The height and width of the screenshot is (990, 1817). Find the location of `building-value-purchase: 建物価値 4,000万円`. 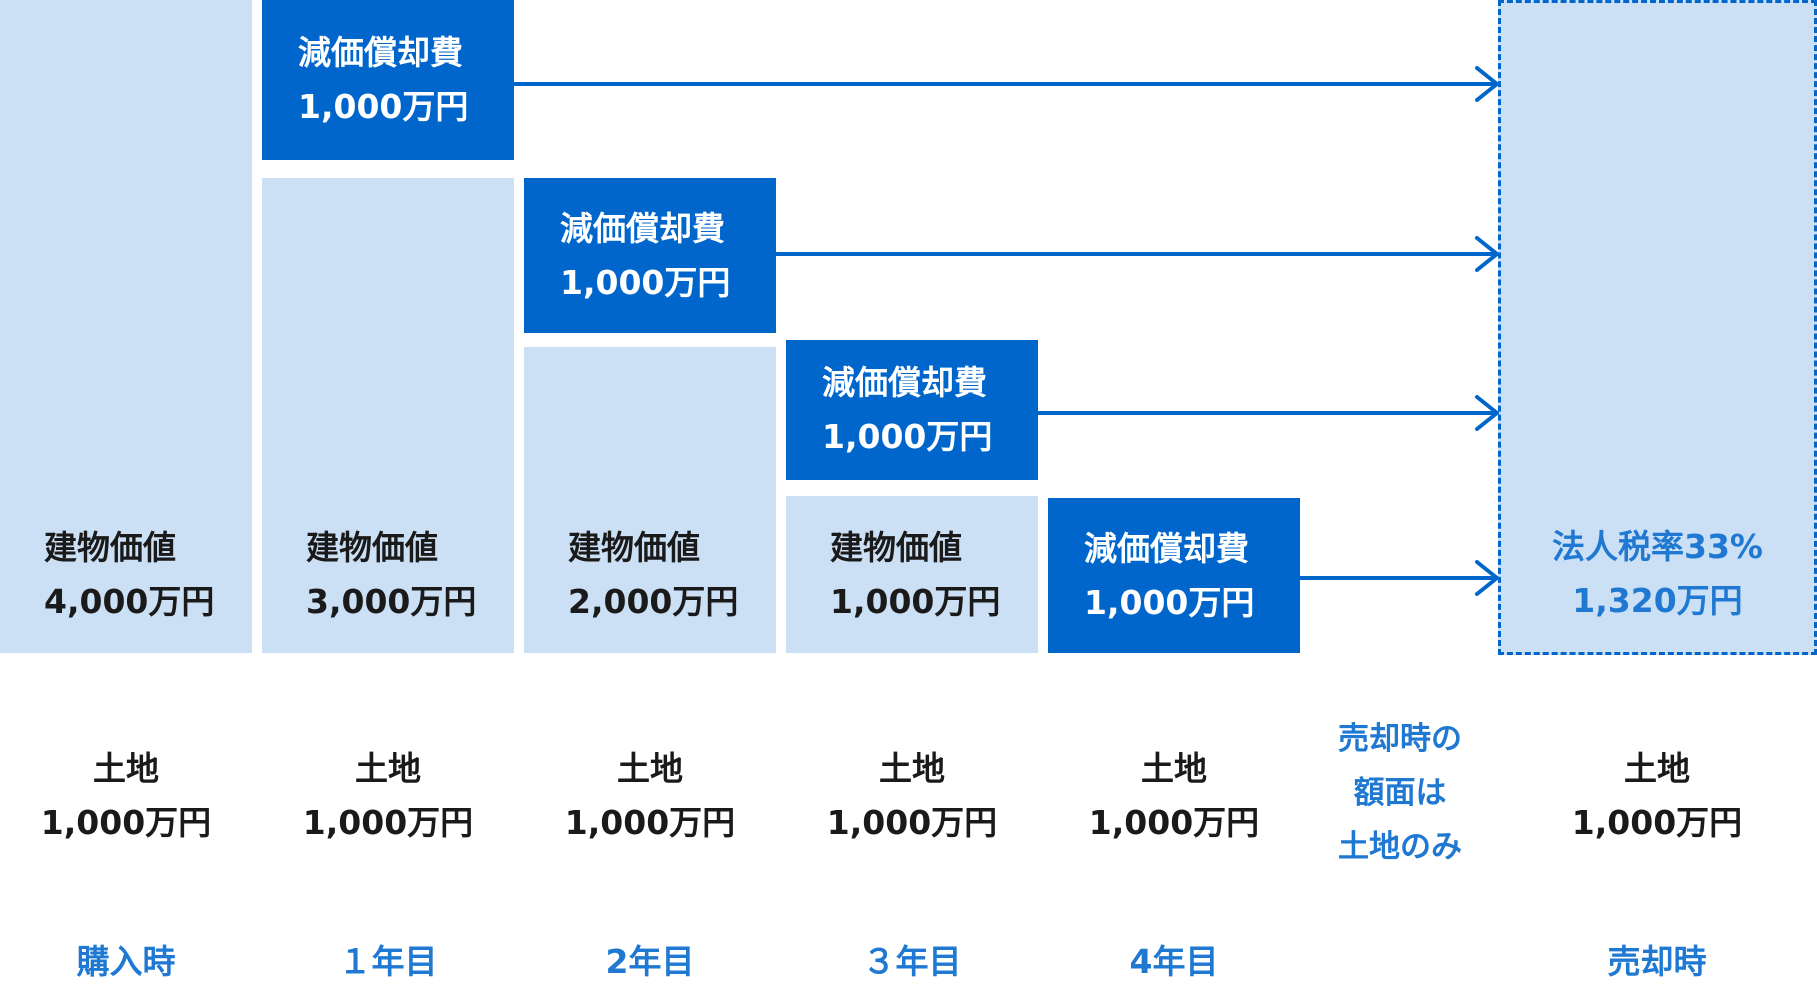

building-value-purchase: 建物価値 4,000万円 is located at coordinates (126, 326).